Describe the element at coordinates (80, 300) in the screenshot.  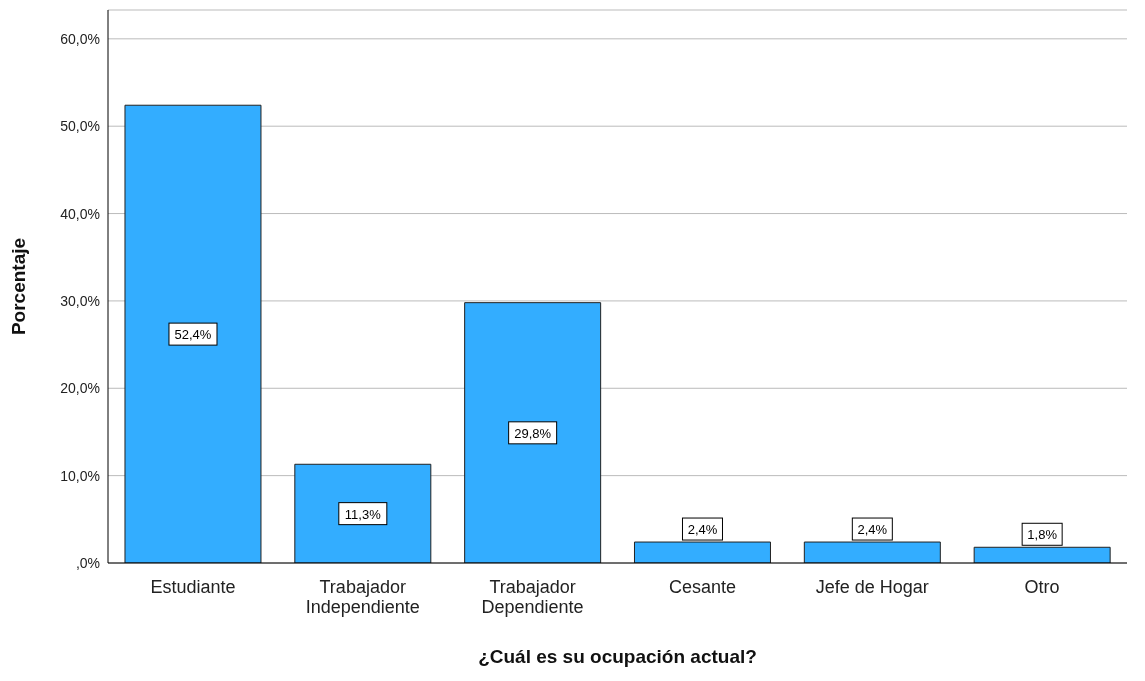
I see `y-tick-label: 30,0%` at that location.